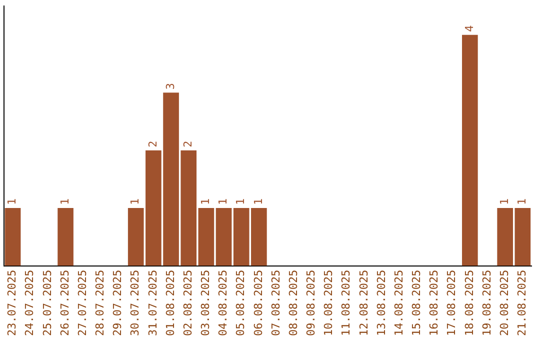 The height and width of the screenshot is (340, 540). Describe the element at coordinates (100, 303) in the screenshot. I see `x-tick-label: 28.07.2025` at that location.